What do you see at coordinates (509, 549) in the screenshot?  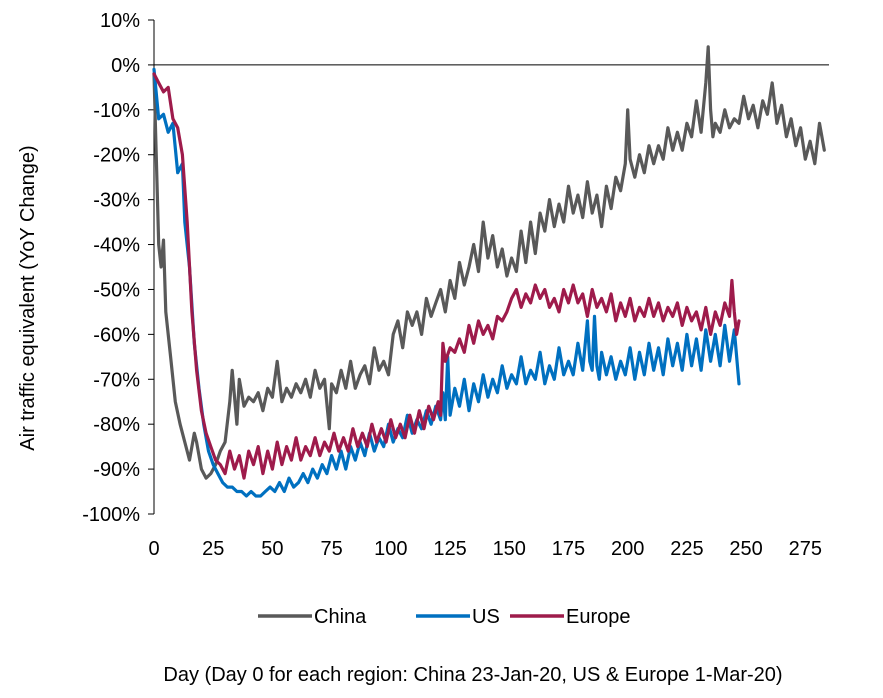 I see `x-tick-label: 150` at bounding box center [509, 549].